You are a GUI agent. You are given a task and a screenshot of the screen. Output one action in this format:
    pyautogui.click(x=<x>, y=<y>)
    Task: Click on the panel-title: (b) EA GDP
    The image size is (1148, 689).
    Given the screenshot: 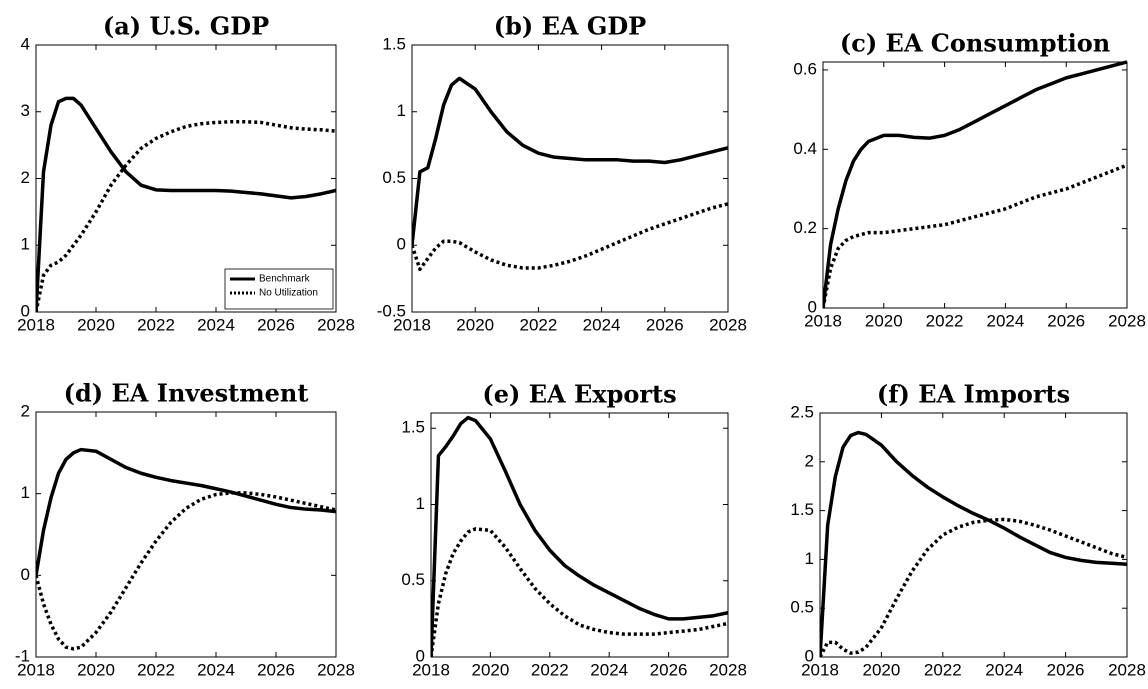 What is the action you would take?
    pyautogui.click(x=570, y=26)
    